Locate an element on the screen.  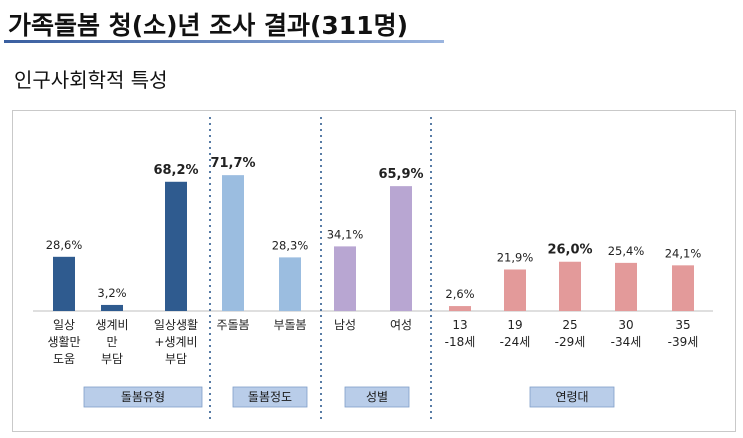
category-label: -24세 is located at coordinates (515, 342).